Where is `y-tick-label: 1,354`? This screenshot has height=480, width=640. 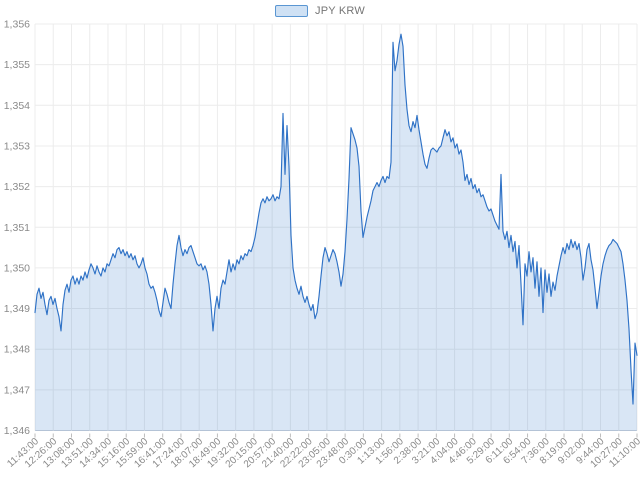
y-tick-label: 1,354 is located at coordinates (17, 106).